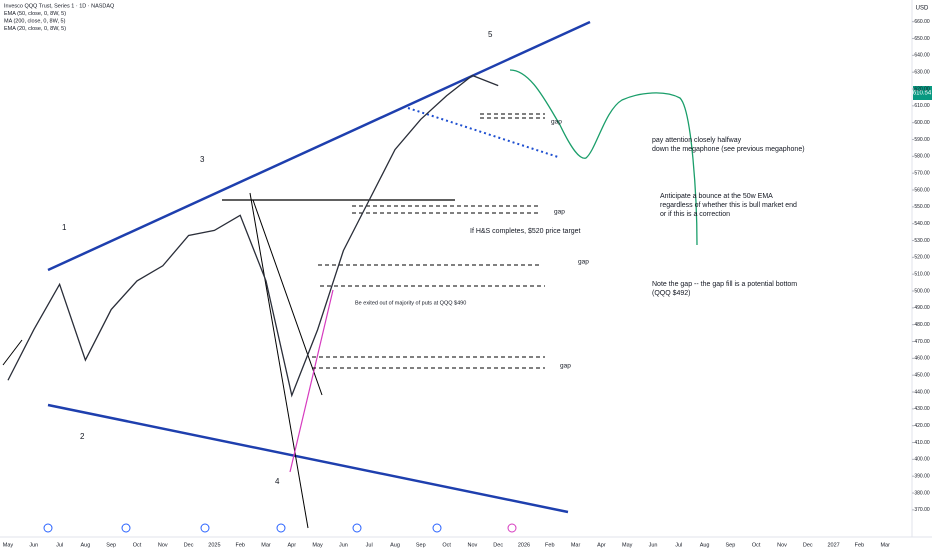 The image size is (932, 550). Describe the element at coordinates (922, 73) in the screenshot. I see `y-tick-label: 630.00` at that location.